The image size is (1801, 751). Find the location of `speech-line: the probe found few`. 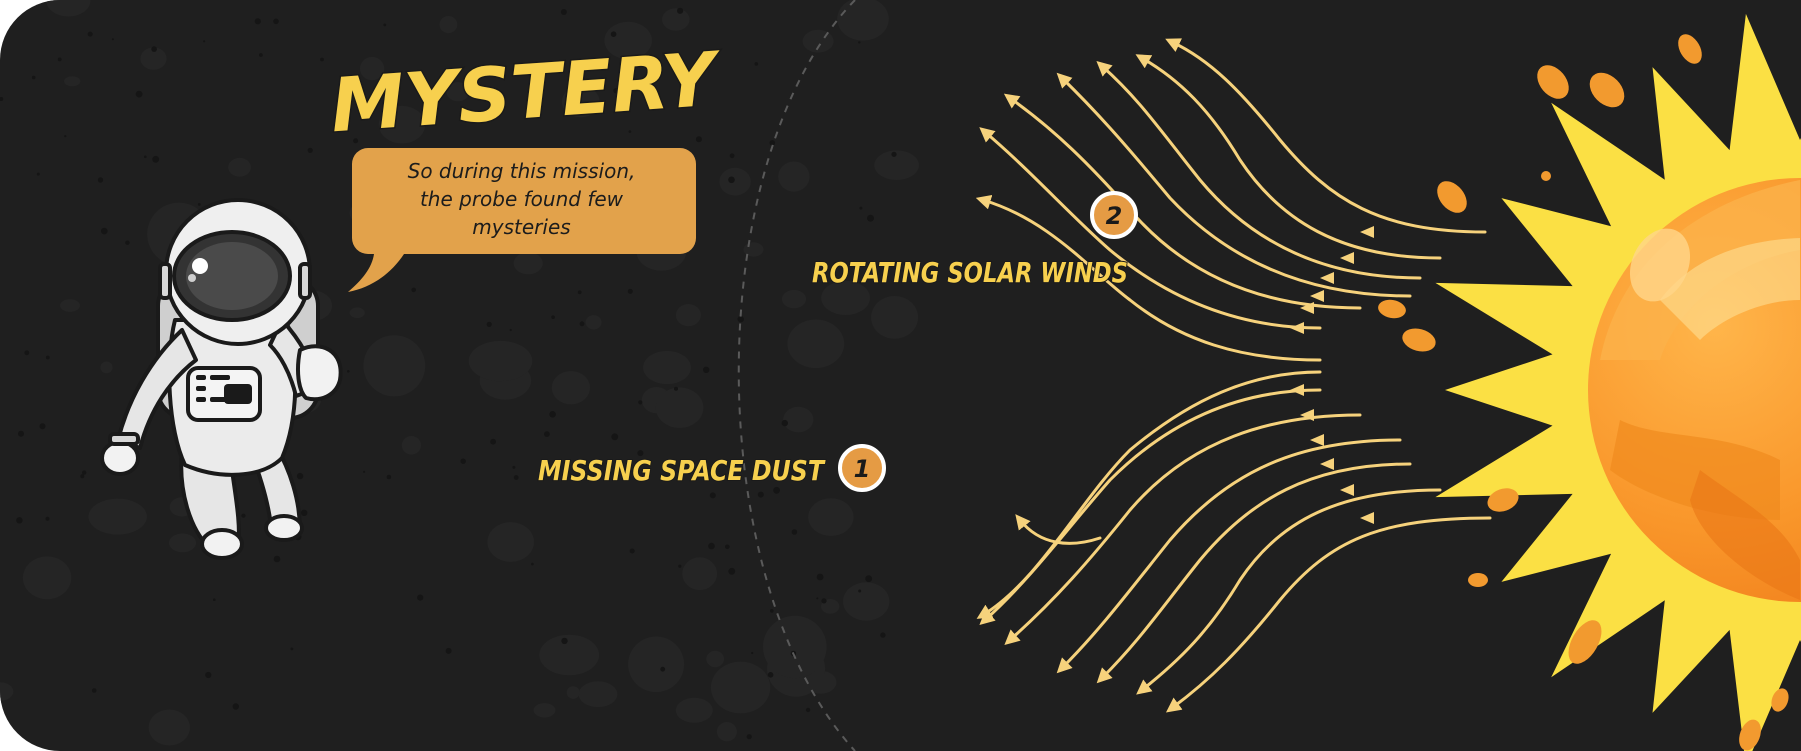

speech-line: the probe found few is located at coordinates (521, 199).